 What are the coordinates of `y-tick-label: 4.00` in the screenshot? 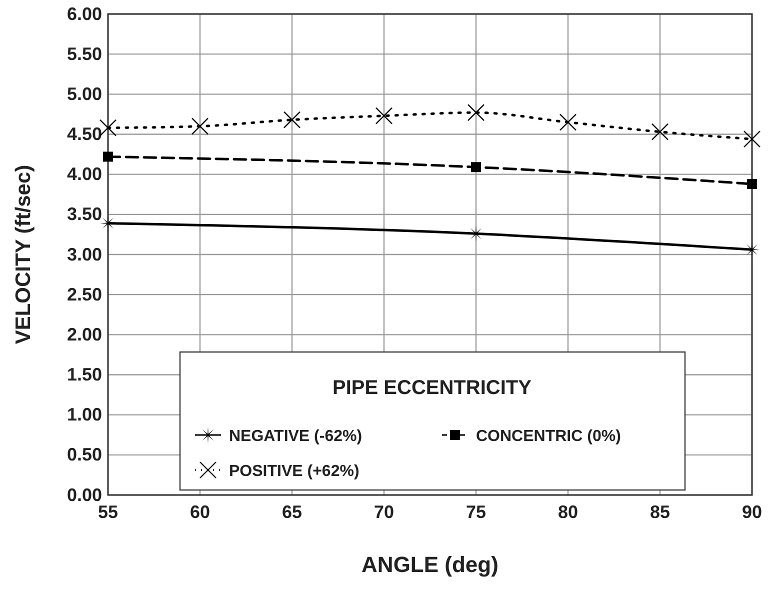 It's located at (84, 174).